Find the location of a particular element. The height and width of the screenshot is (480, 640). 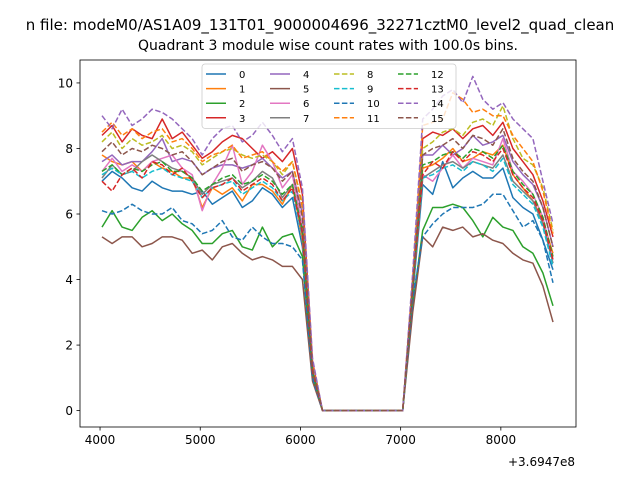

legend-label-9: 9 is located at coordinates (370, 90).